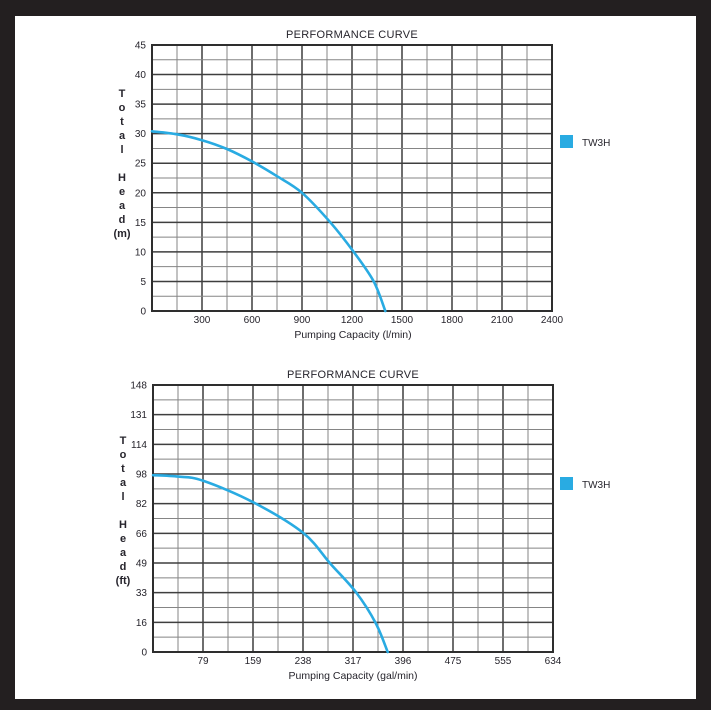 The height and width of the screenshot is (710, 711). I want to click on y-tick-label: 33, so click(142, 593).